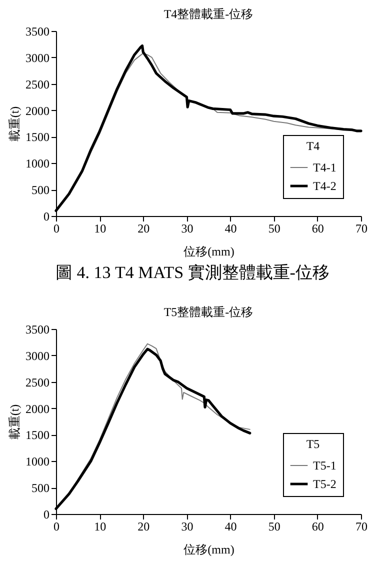 This screenshot has height=581, width=385. Describe the element at coordinates (192, 273) in the screenshot. I see `caption: 圖 4. 13 T4 MATS 實測整體載重-位移` at that location.